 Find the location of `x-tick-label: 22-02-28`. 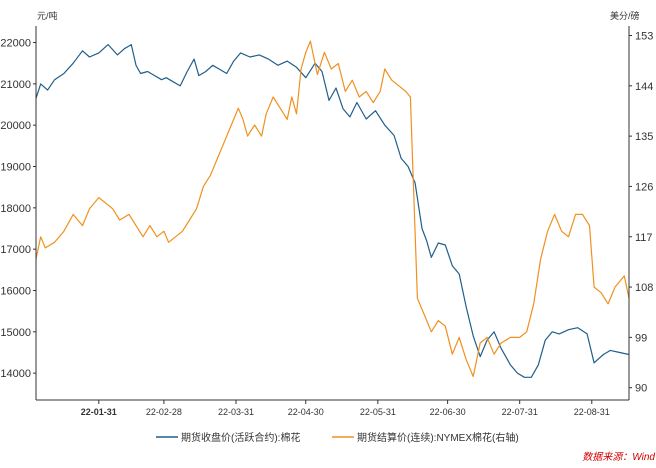

x-tick-label: 22-02-28 is located at coordinates (164, 412).